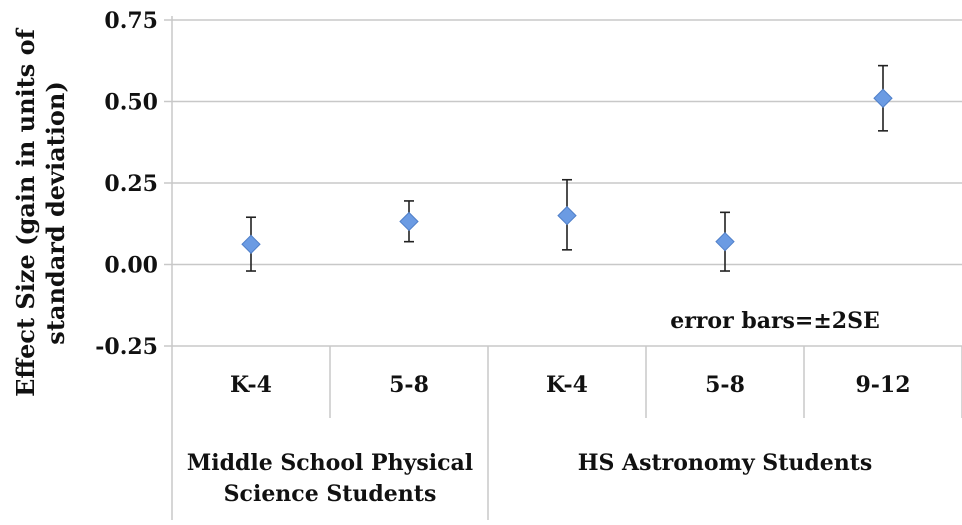 The height and width of the screenshot is (525, 962). What do you see at coordinates (725, 463) in the screenshot?
I see `group-label: HS Astronomy Students` at bounding box center [725, 463].